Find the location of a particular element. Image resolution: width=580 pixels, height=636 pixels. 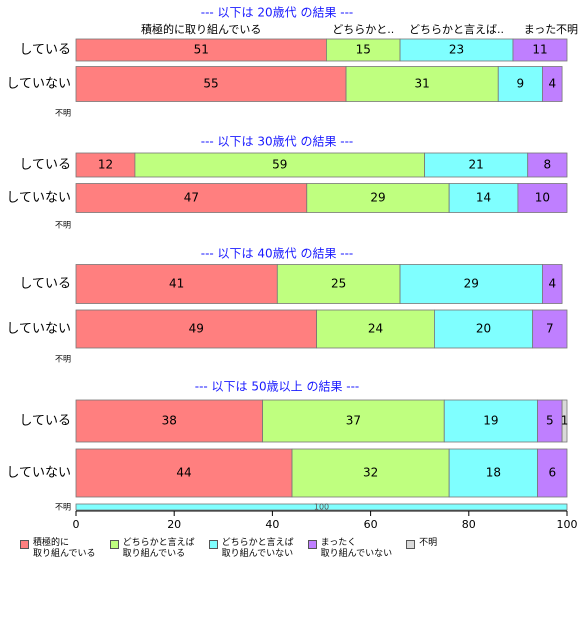

value-label: 21 is located at coordinates (476, 165).